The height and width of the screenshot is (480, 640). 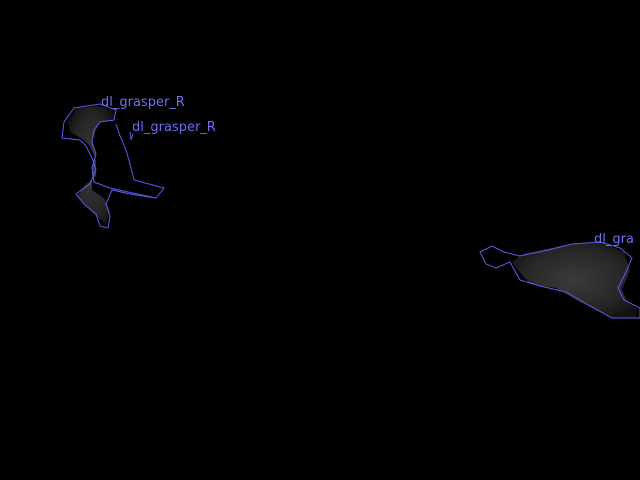 I want to click on grasper-right-outline, so click(x=559, y=280).